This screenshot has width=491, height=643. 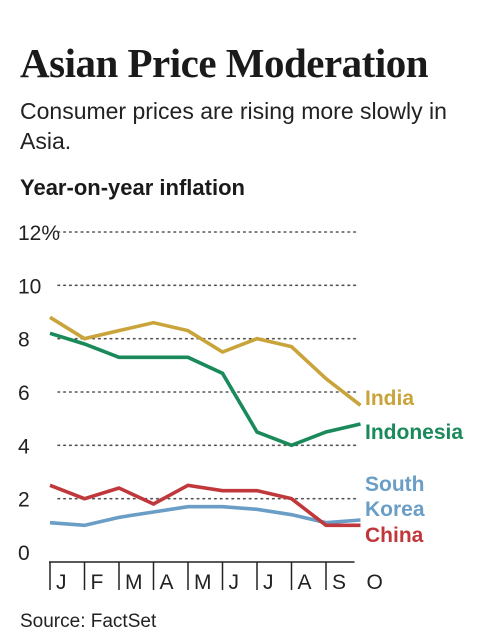 I want to click on y-tick-label: 10, so click(x=29, y=286).